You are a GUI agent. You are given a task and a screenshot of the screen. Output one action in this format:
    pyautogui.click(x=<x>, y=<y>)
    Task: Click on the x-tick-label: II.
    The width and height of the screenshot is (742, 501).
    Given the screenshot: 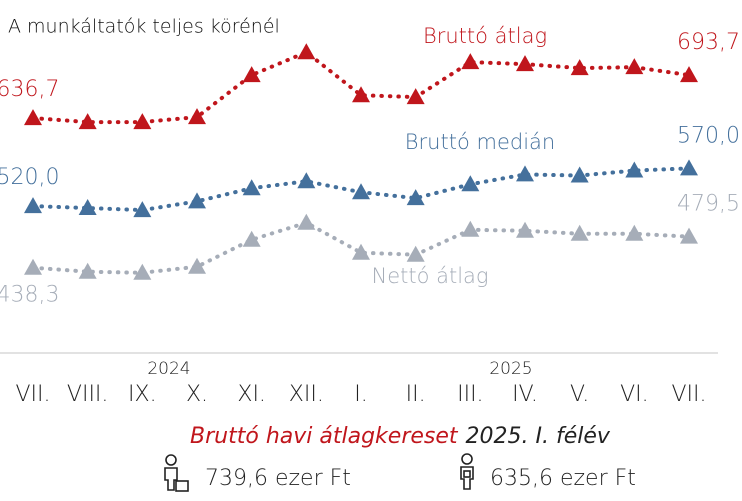 What is the action you would take?
    pyautogui.click(x=416, y=394)
    